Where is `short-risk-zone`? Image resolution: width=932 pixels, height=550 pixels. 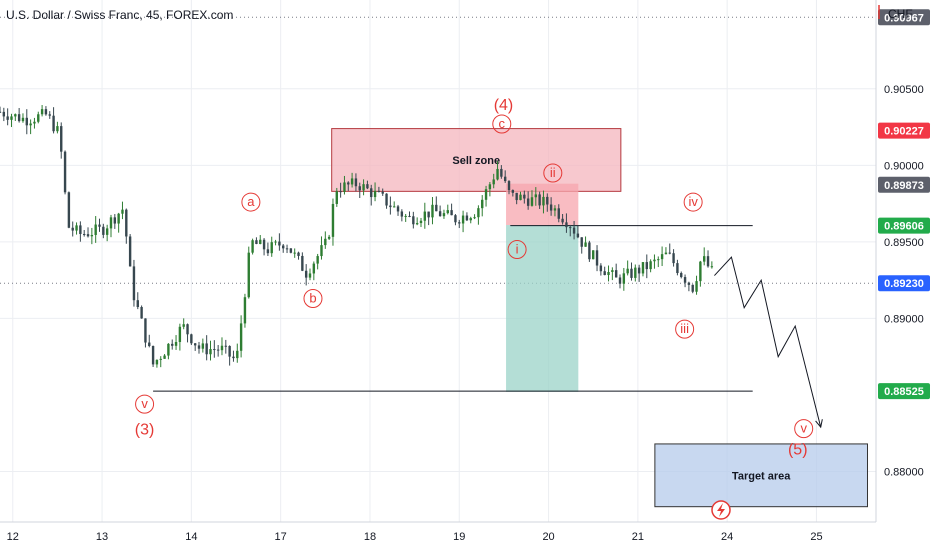
short-risk-zone is located at coordinates (542, 204).